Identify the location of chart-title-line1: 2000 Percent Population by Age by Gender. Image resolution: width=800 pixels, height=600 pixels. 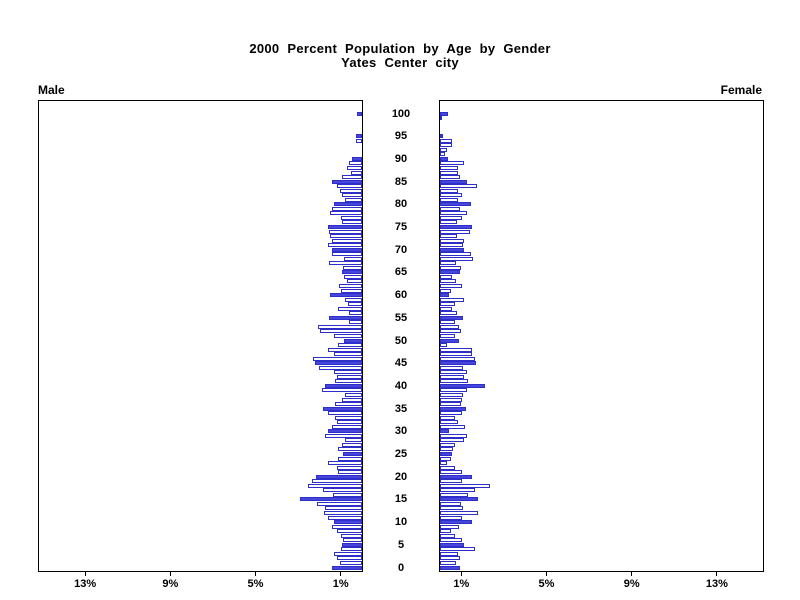
(400, 48).